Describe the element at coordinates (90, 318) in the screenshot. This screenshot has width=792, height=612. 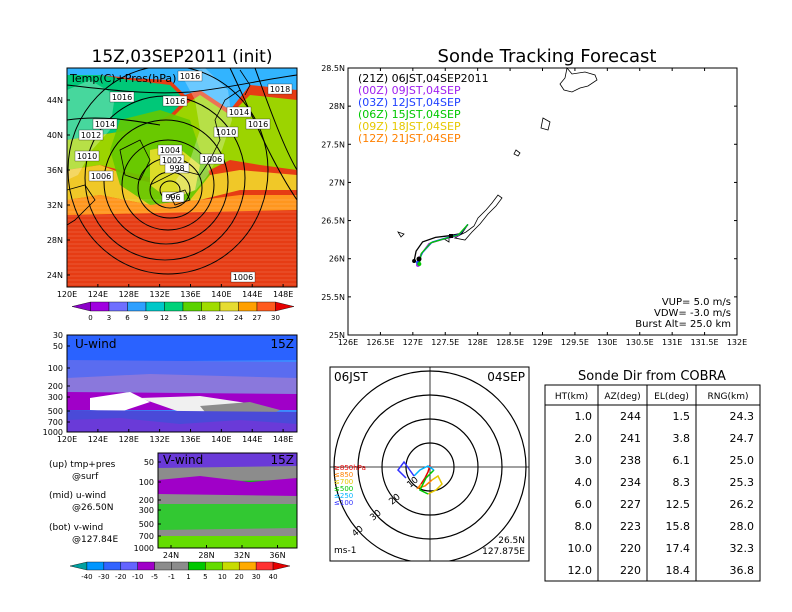
I see `colorbar-tick-label: 0` at that location.